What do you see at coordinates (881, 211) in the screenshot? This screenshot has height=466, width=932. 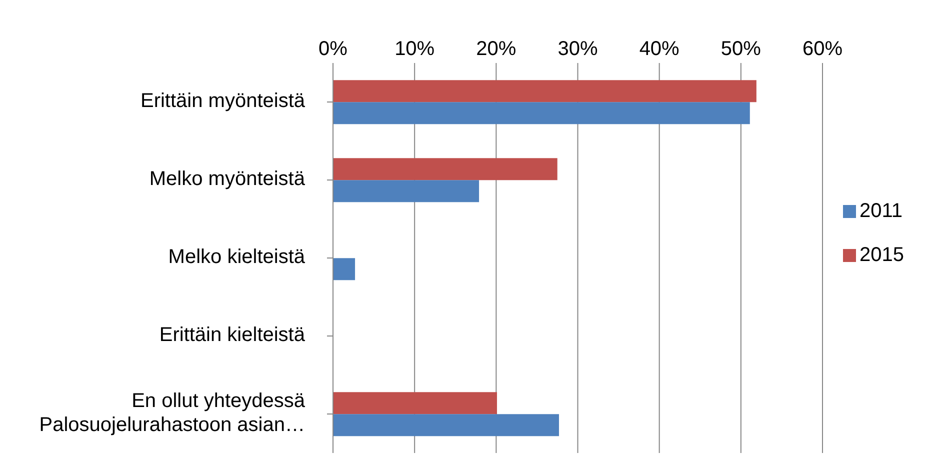 I see `legend-label: 2011` at bounding box center [881, 211].